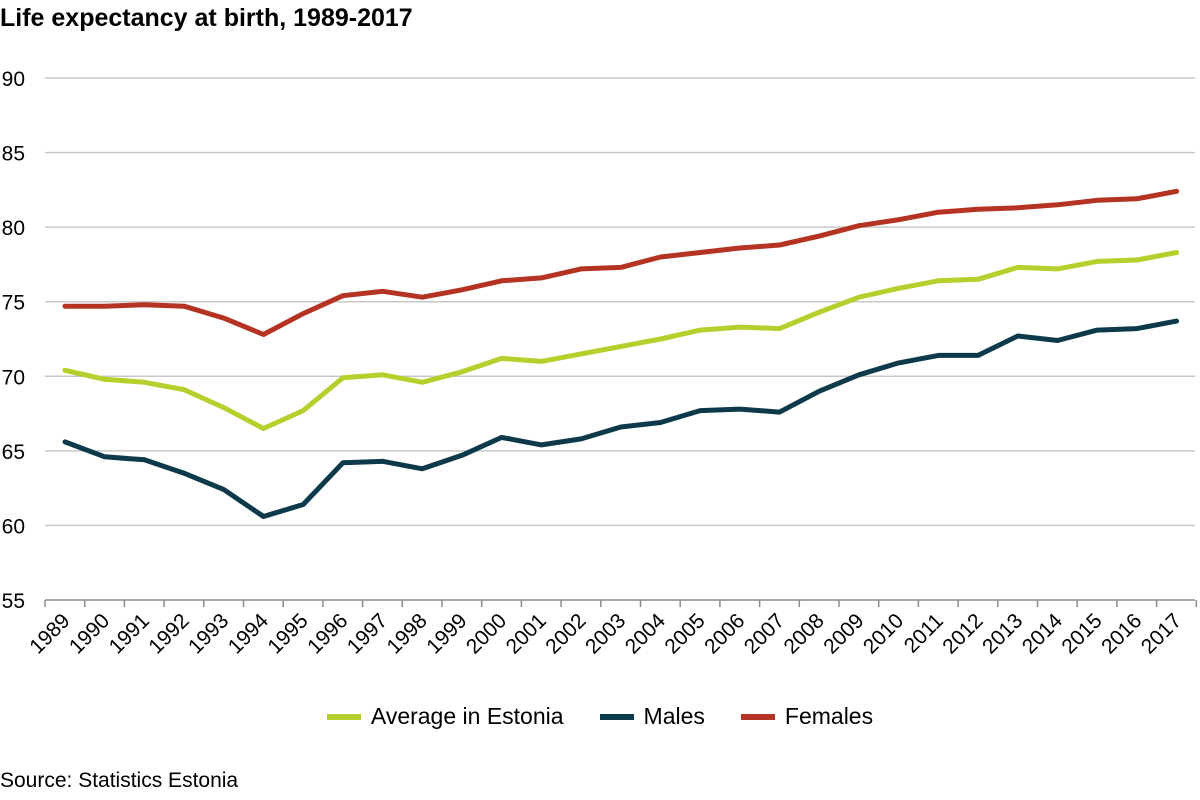 The height and width of the screenshot is (800, 1200). I want to click on x-tick-label: 2013, so click(1002, 633).